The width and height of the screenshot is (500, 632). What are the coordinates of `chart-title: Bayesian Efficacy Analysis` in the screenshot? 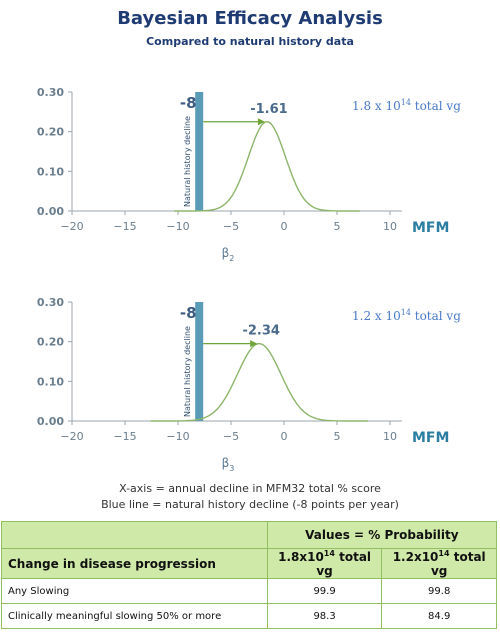 It's located at (250, 18).